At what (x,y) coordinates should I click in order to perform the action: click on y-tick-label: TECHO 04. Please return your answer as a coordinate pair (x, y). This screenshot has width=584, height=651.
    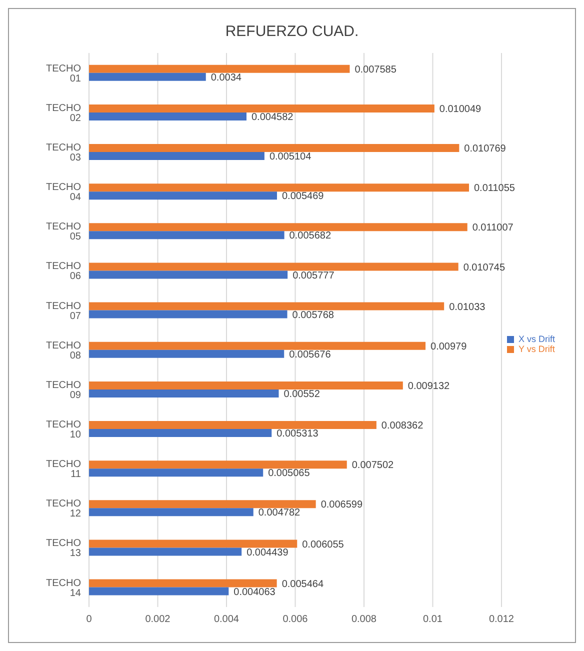
    Looking at the image, I should click on (64, 193).